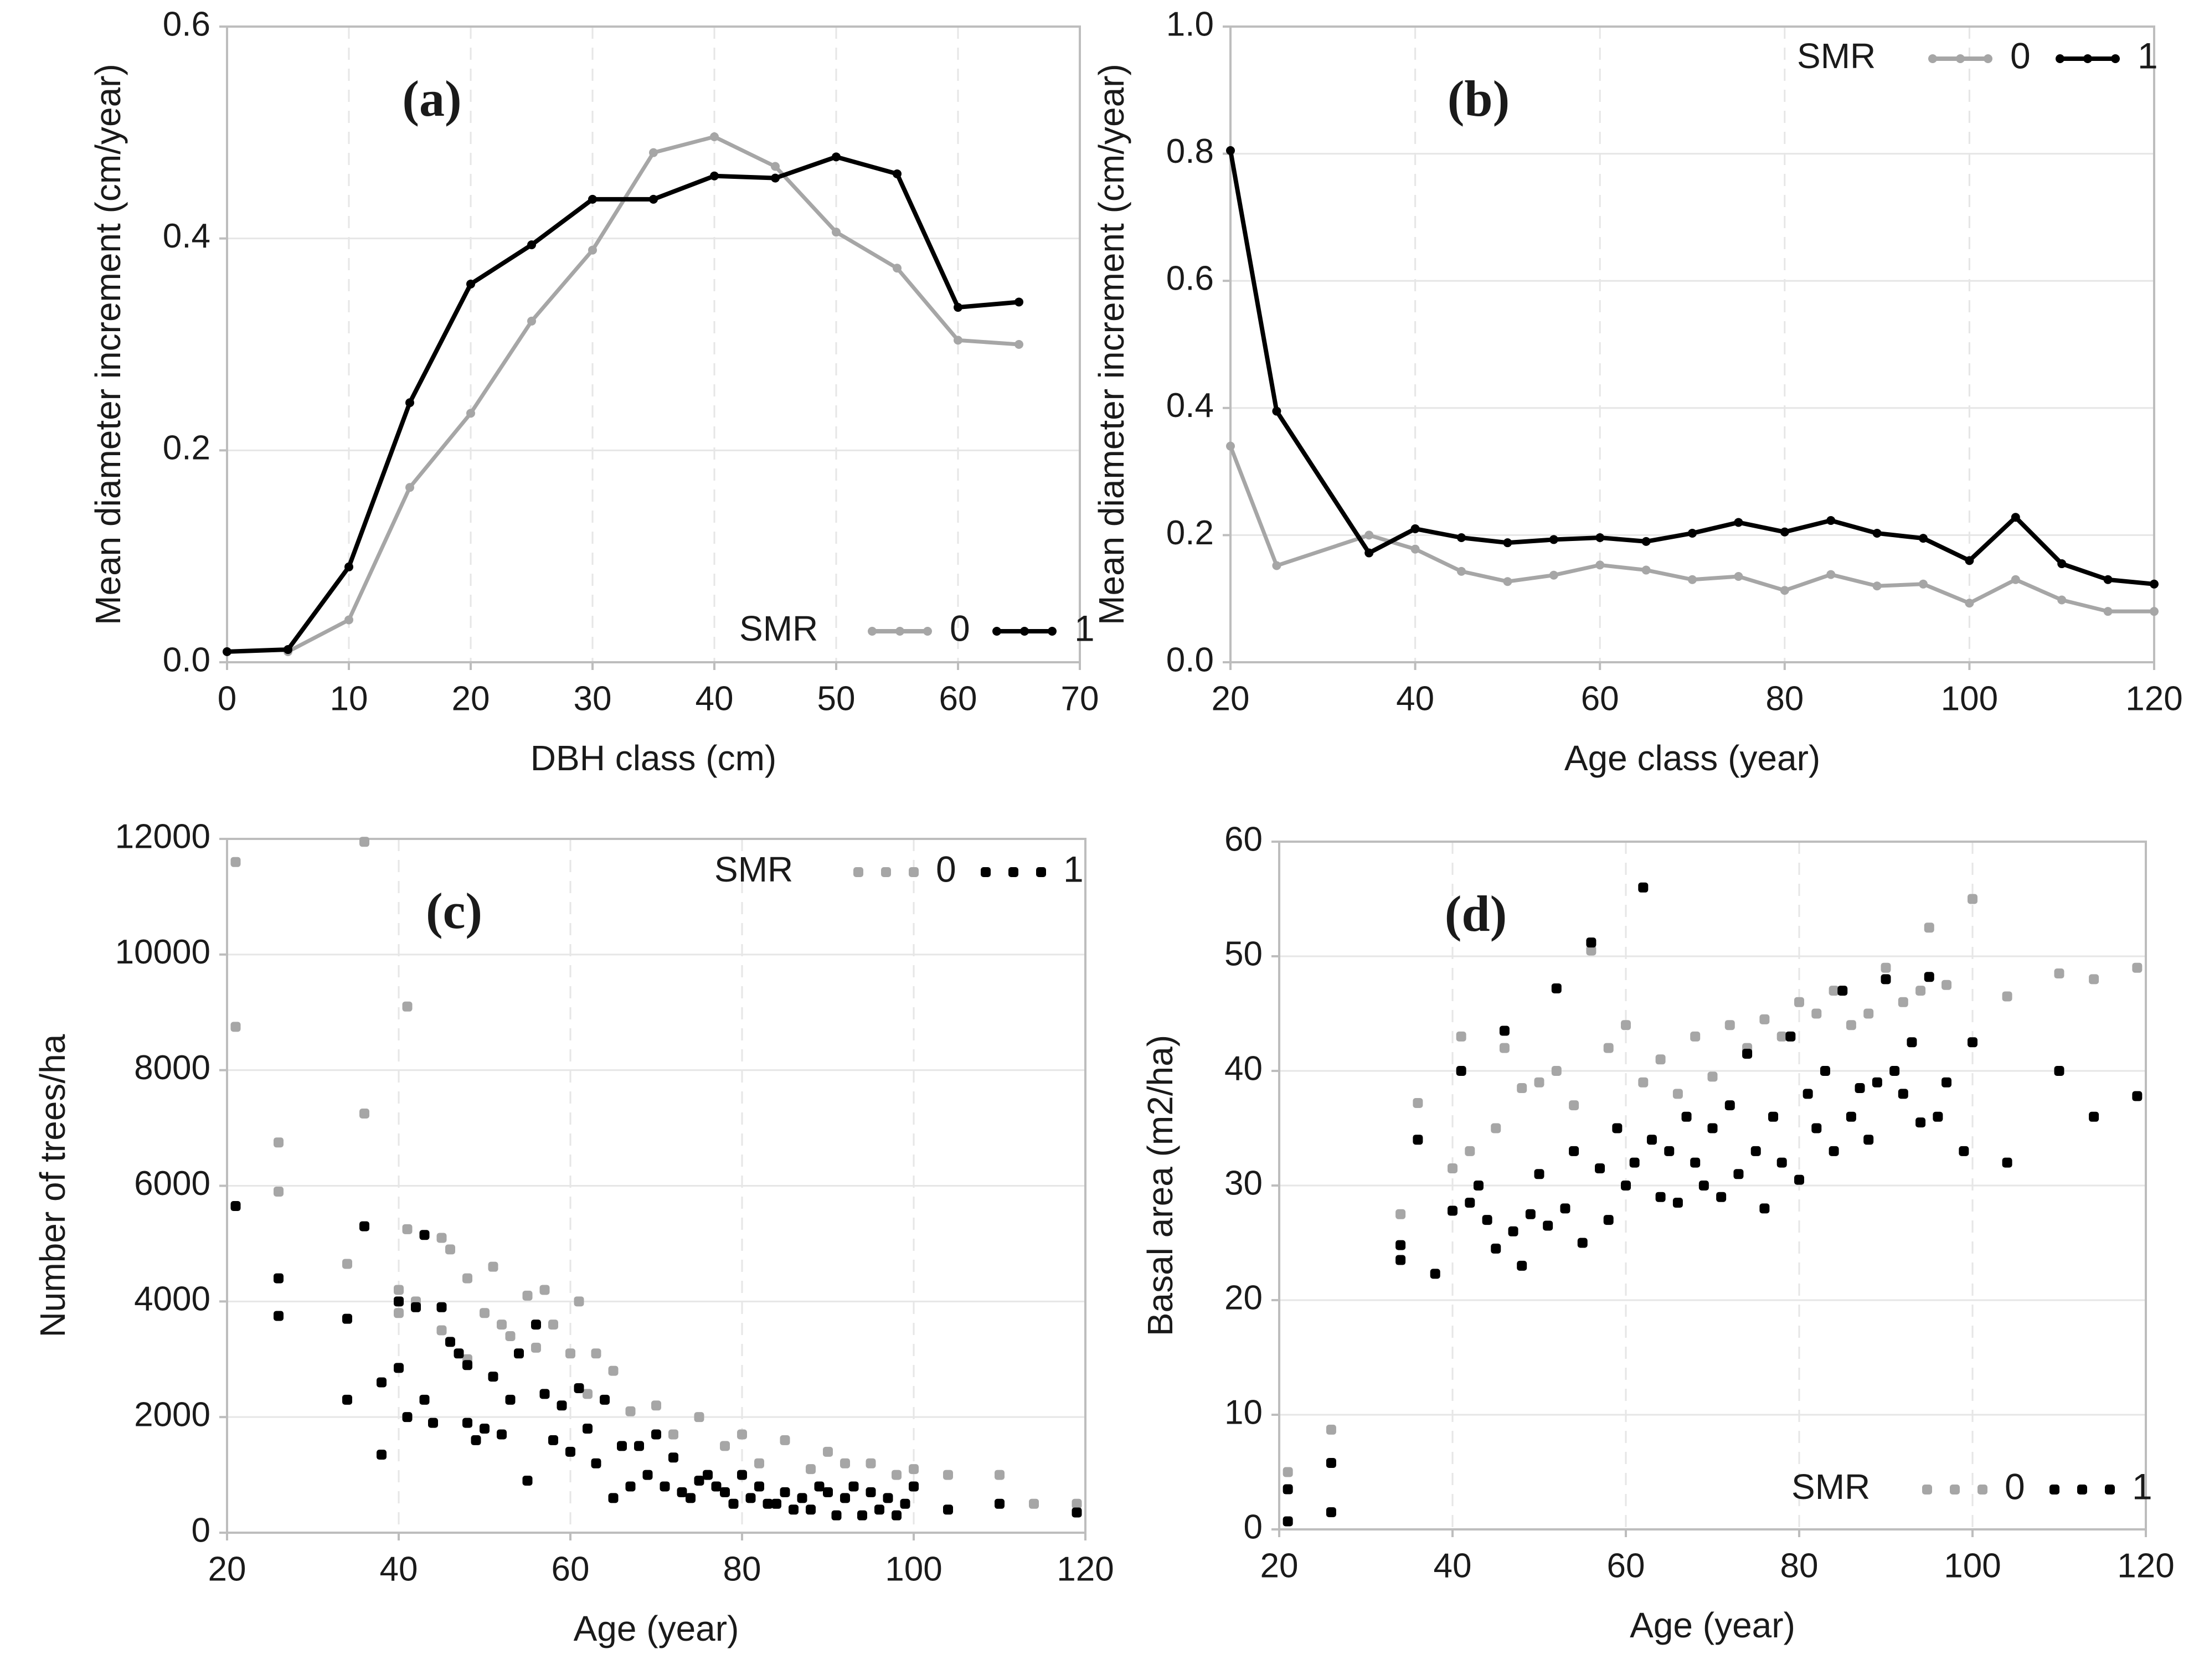  What do you see at coordinates (186, 660) in the screenshot?
I see `y-tick-label: 0.0` at bounding box center [186, 660].